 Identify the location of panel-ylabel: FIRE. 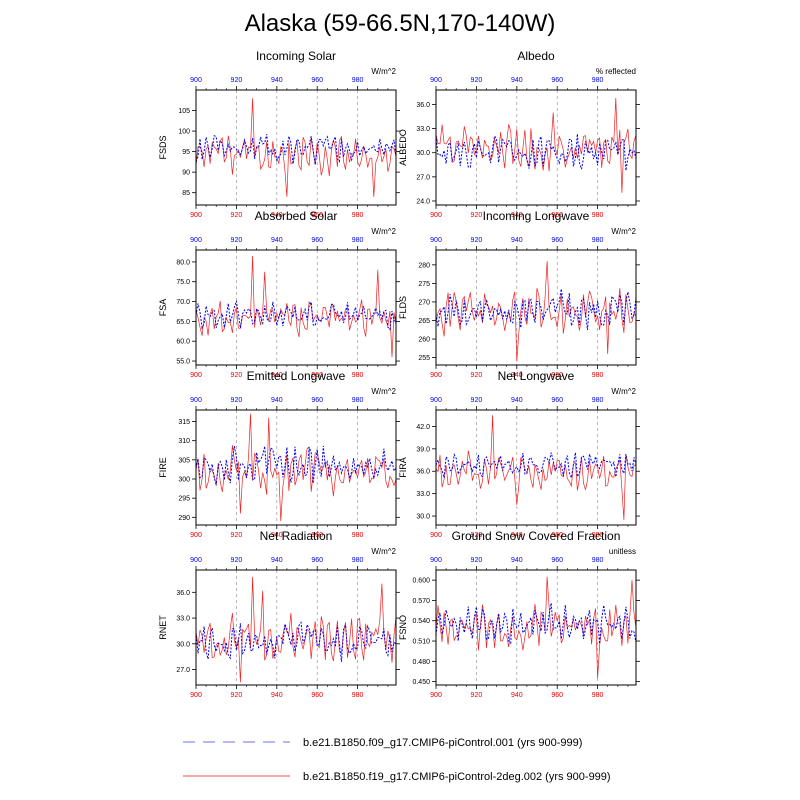
(163, 467).